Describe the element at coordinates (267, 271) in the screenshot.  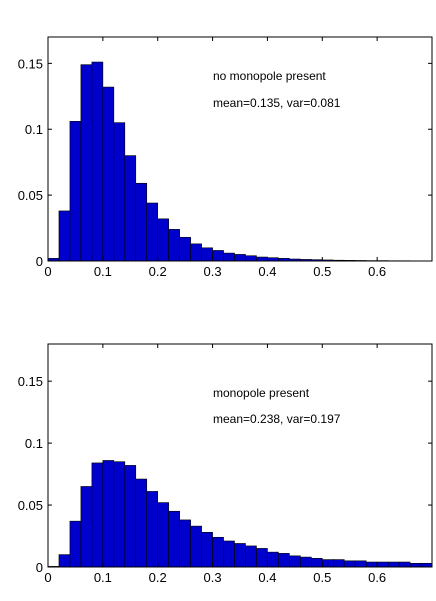
I see `top-x-tick-label-4: 0.4` at that location.